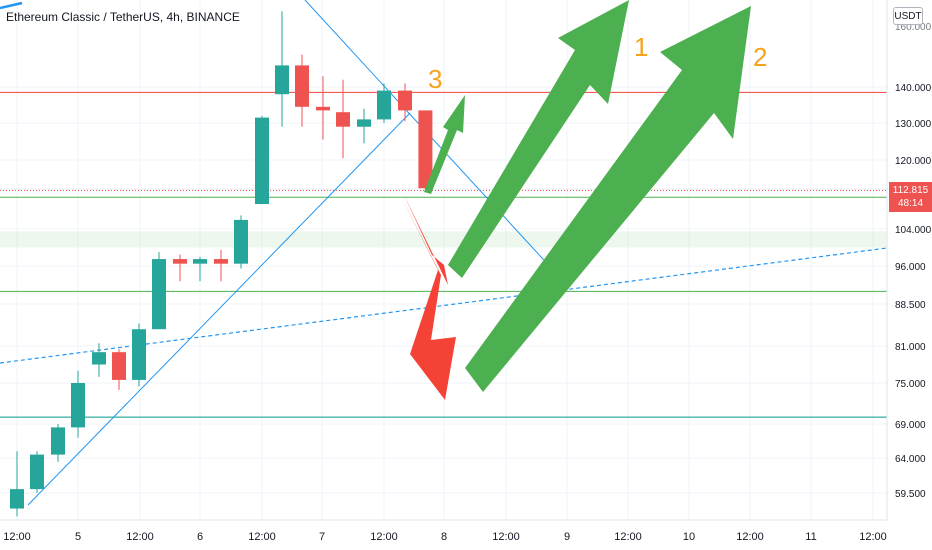 Image resolution: width=932 pixels, height=550 pixels. Describe the element at coordinates (444, 537) in the screenshot. I see `time-axis-label: 8` at that location.